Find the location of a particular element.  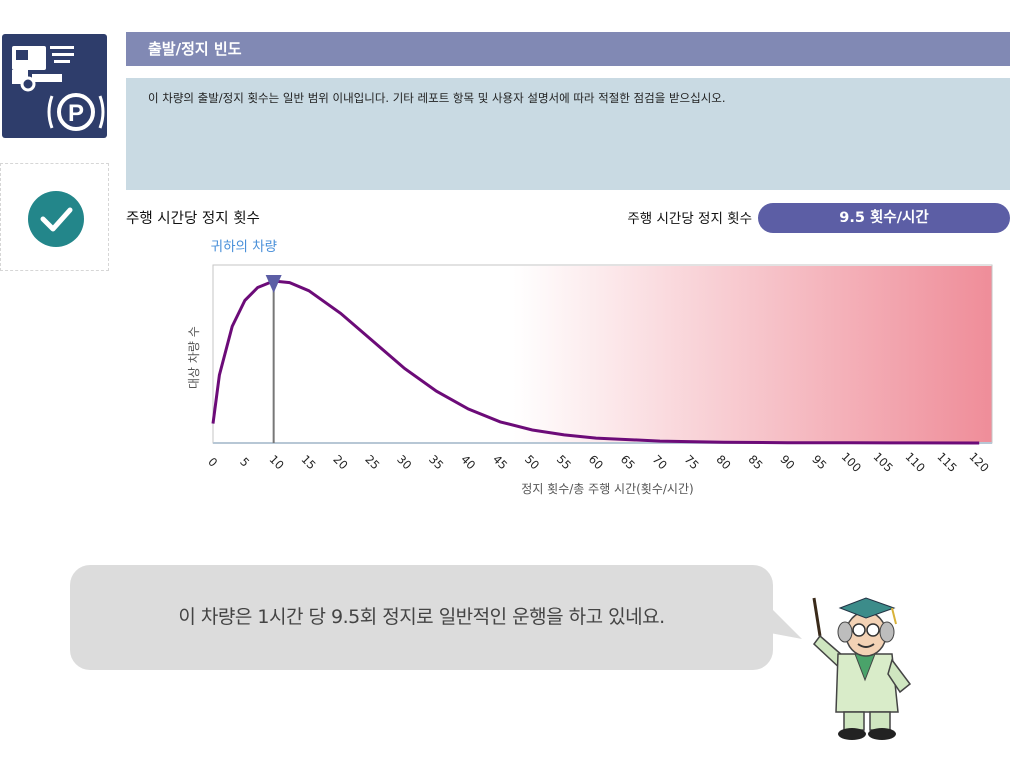

x-tick-label: 105 is located at coordinates (883, 461).